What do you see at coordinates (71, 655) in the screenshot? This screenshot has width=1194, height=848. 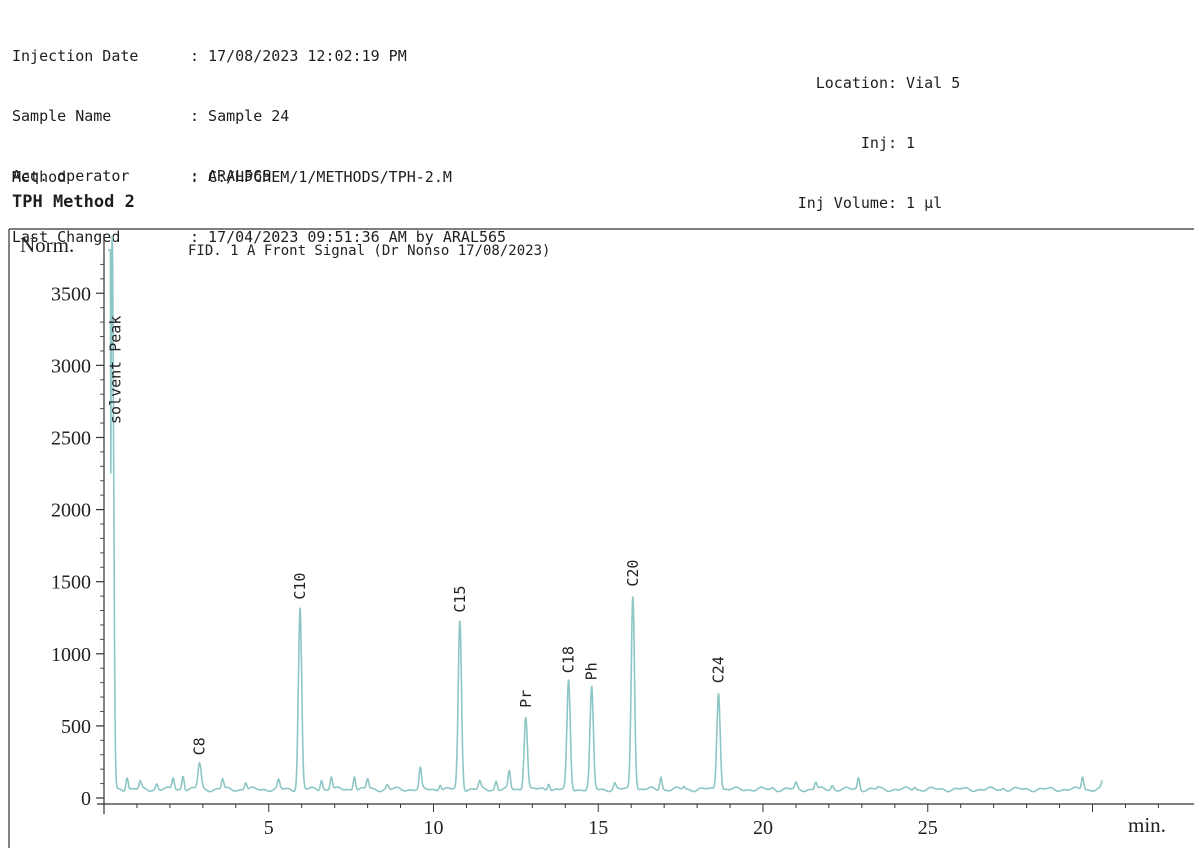 I see `y-tick-label: 1000` at bounding box center [71, 655].